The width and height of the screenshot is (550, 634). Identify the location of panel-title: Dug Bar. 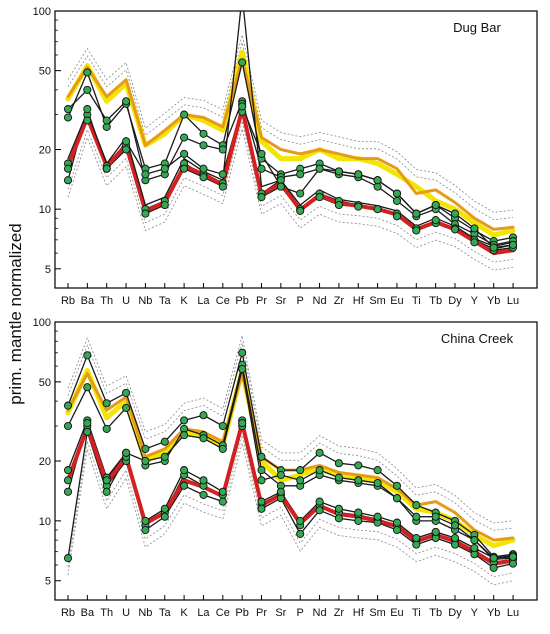
(477, 27).